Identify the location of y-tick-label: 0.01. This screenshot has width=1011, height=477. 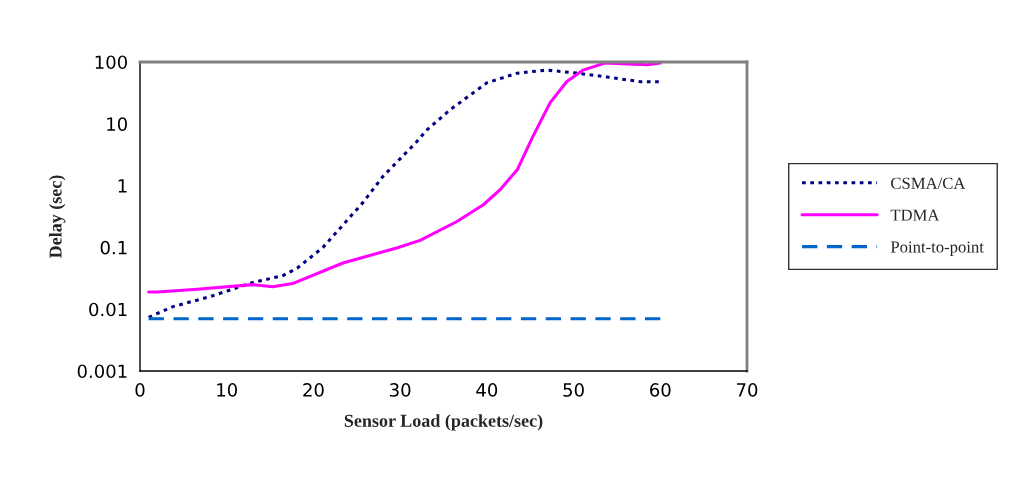
(108, 309).